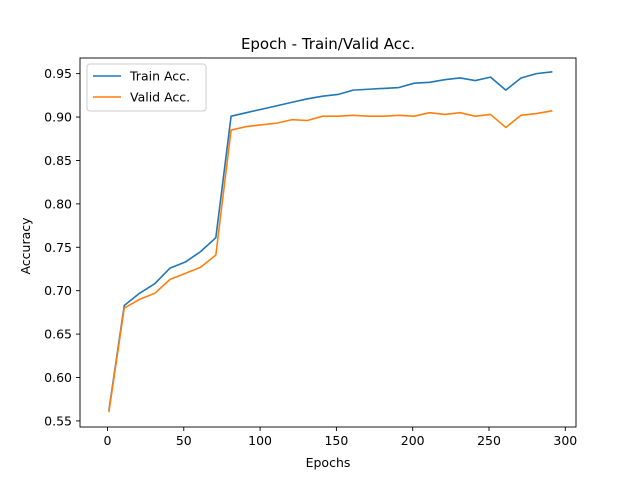  Describe the element at coordinates (336, 440) in the screenshot. I see `x-tick-label: 150` at that location.